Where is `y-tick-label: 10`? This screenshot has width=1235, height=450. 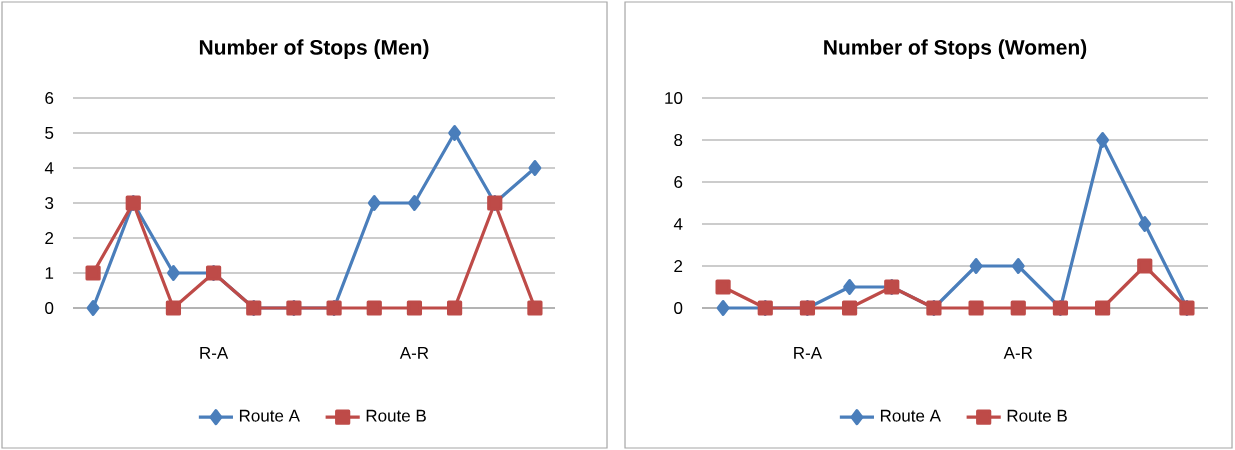
y-tick-label: 10 is located at coordinates (674, 98).